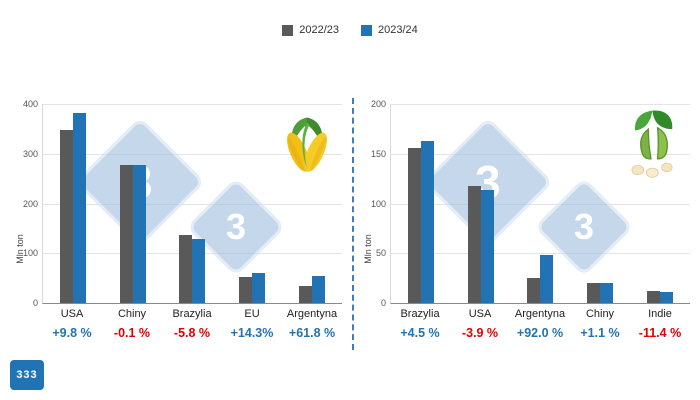  I want to click on category-label: EU, so click(252, 314).